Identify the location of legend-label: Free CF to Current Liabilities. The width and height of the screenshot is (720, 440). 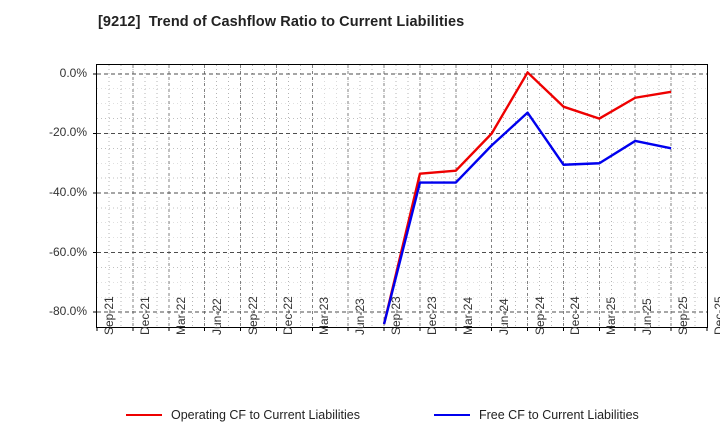
(559, 415).